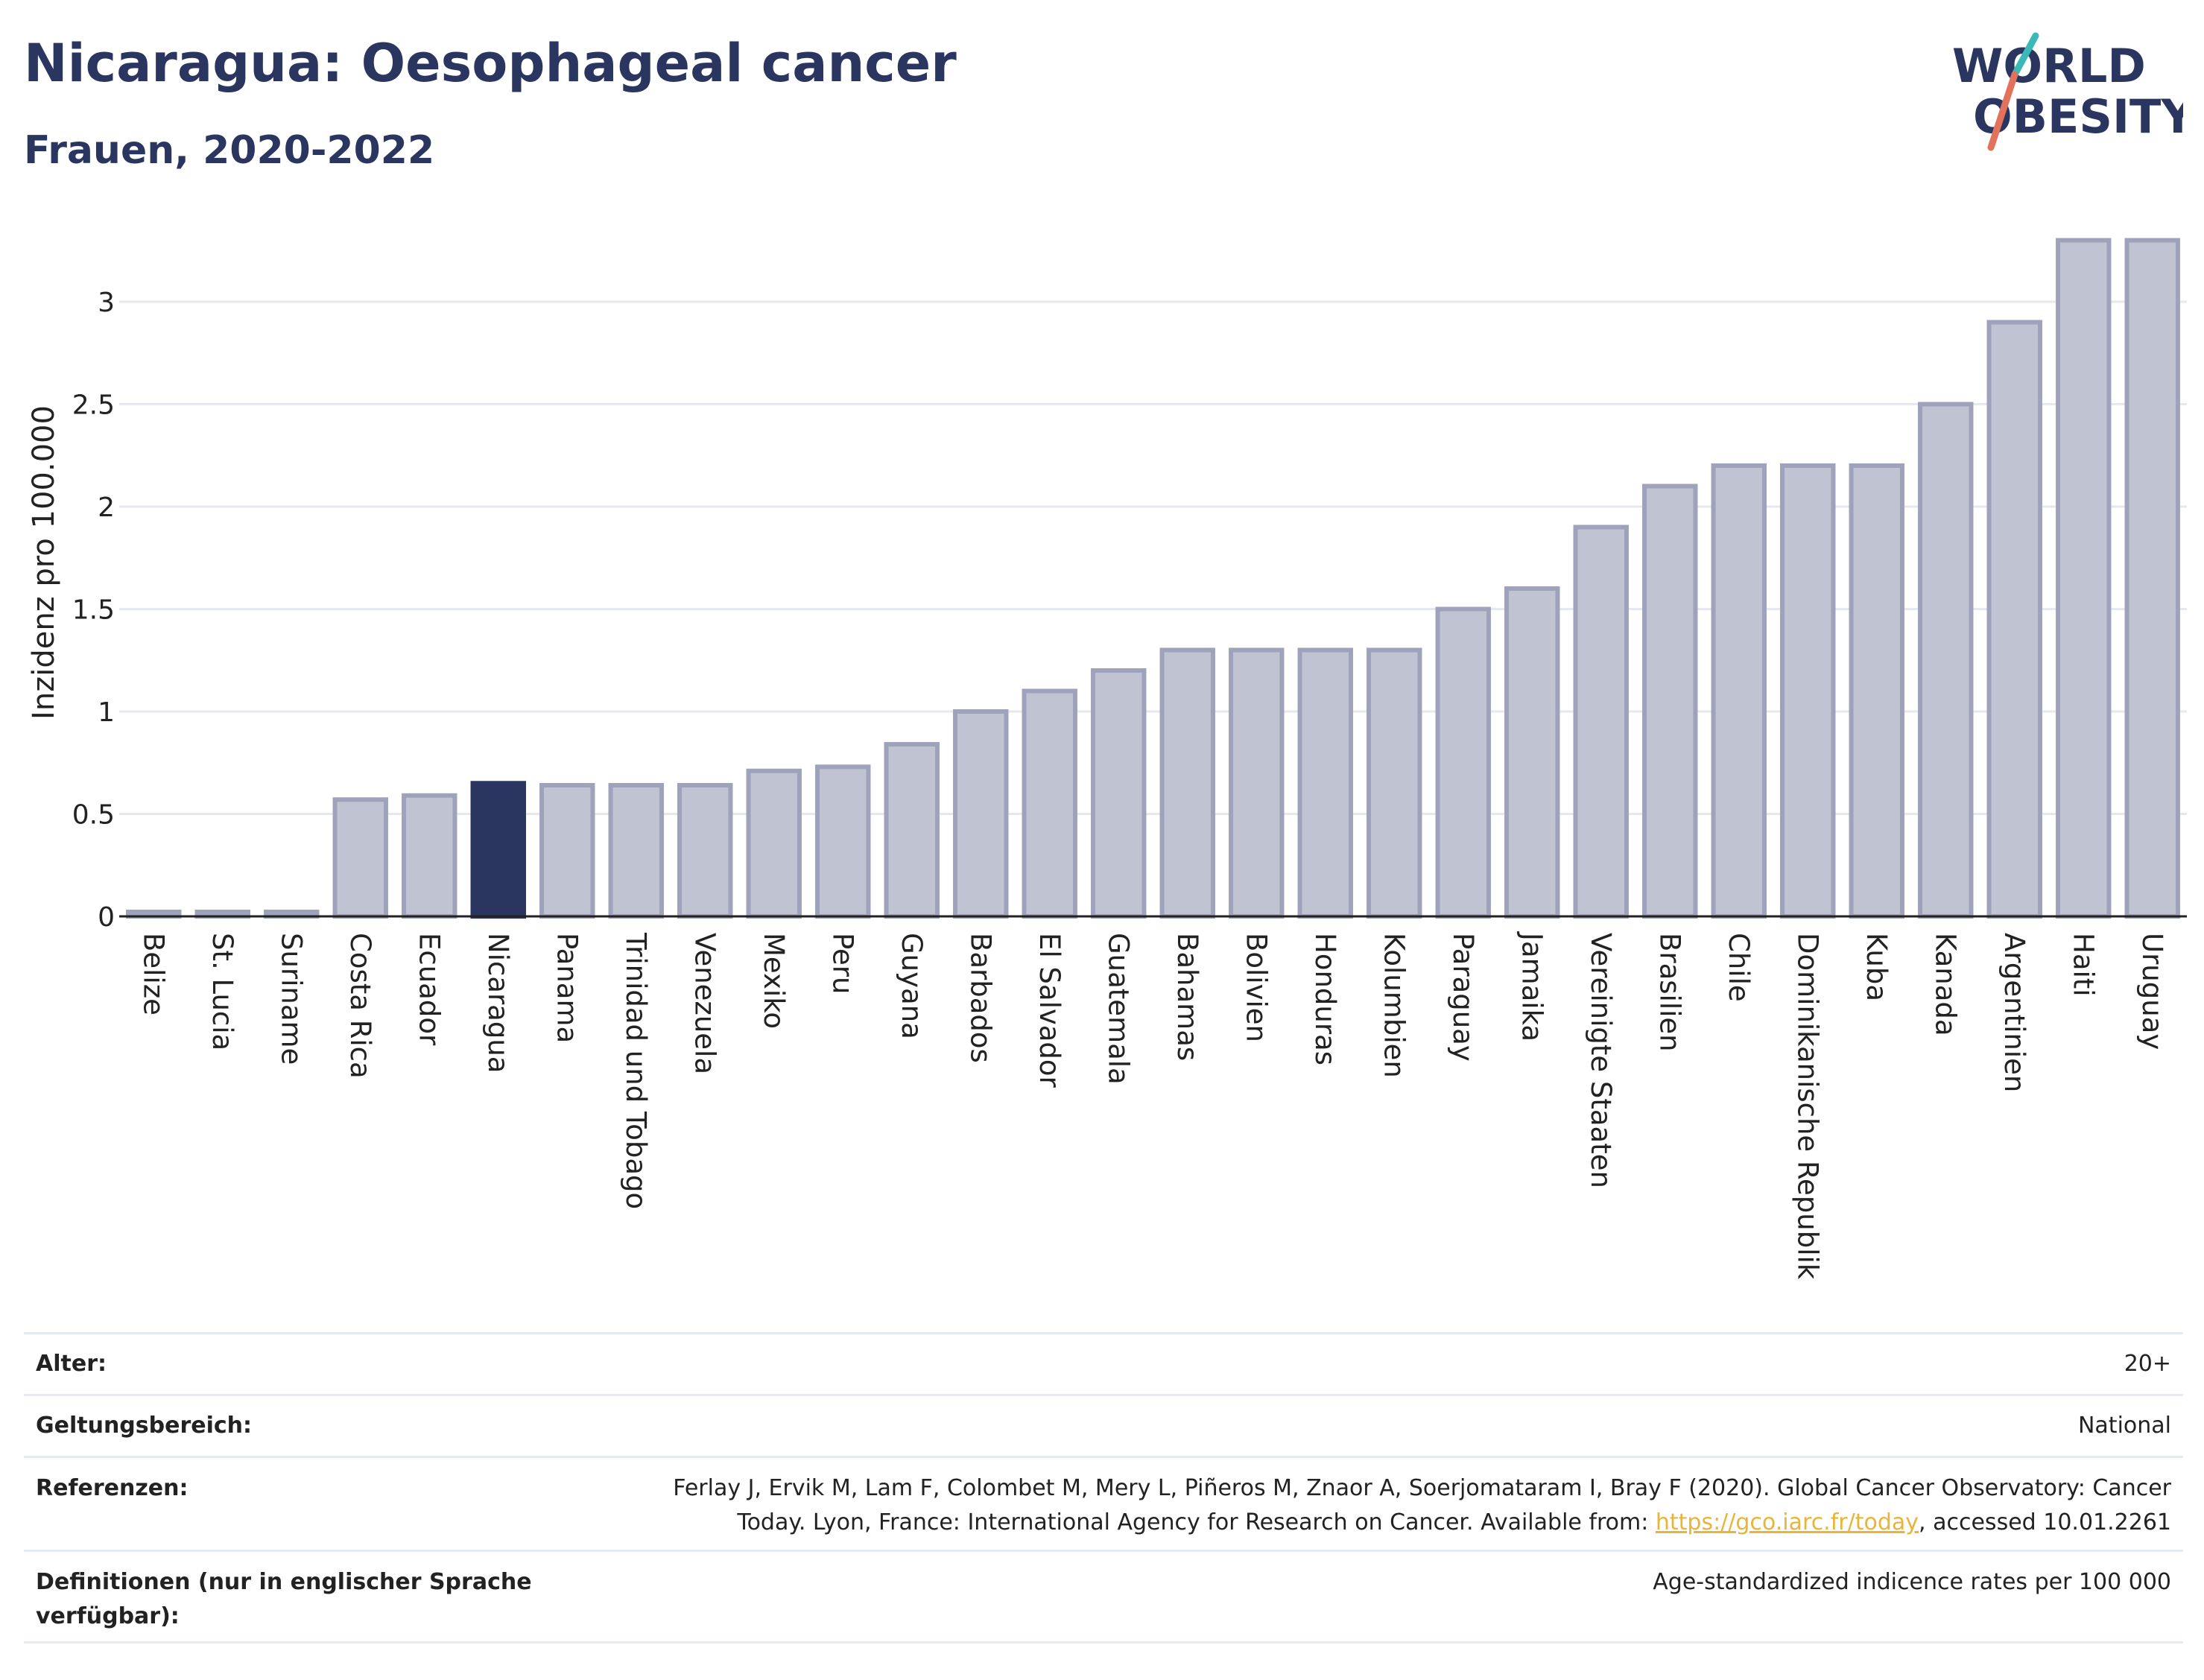  I want to click on logo-slash-coral, so click(2002, 111).